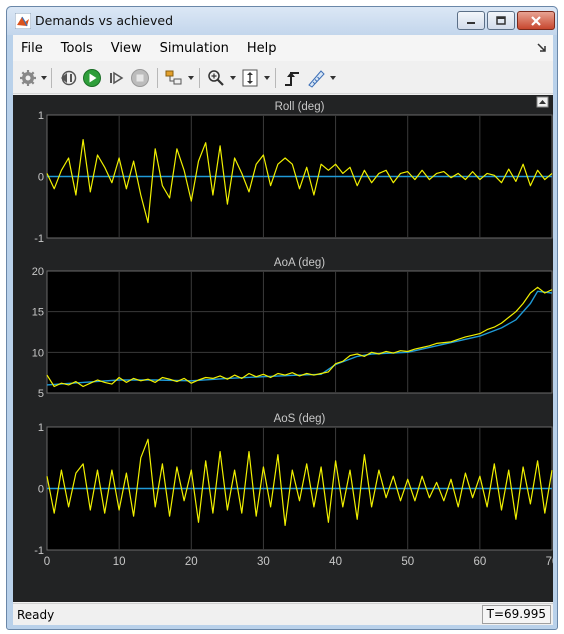  Describe the element at coordinates (194, 48) in the screenshot. I see `menu-simulation: Simulation` at that location.